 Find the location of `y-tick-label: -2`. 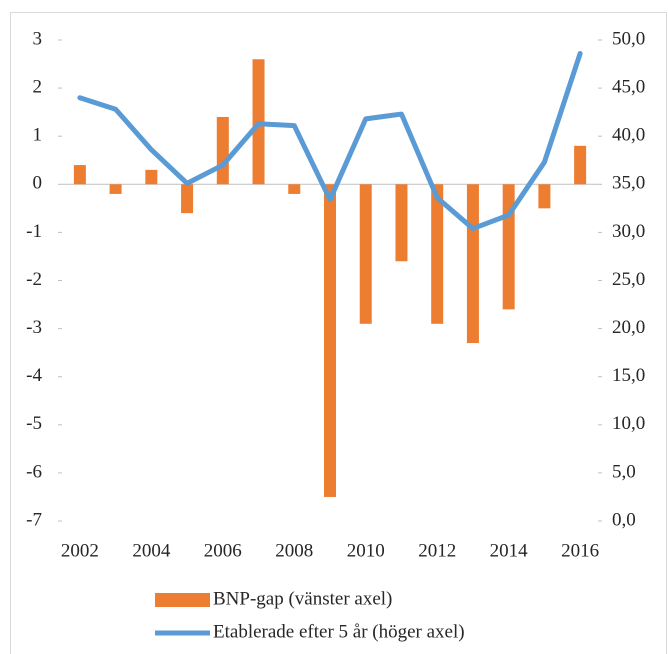

y-tick-label: -2 is located at coordinates (34, 279).